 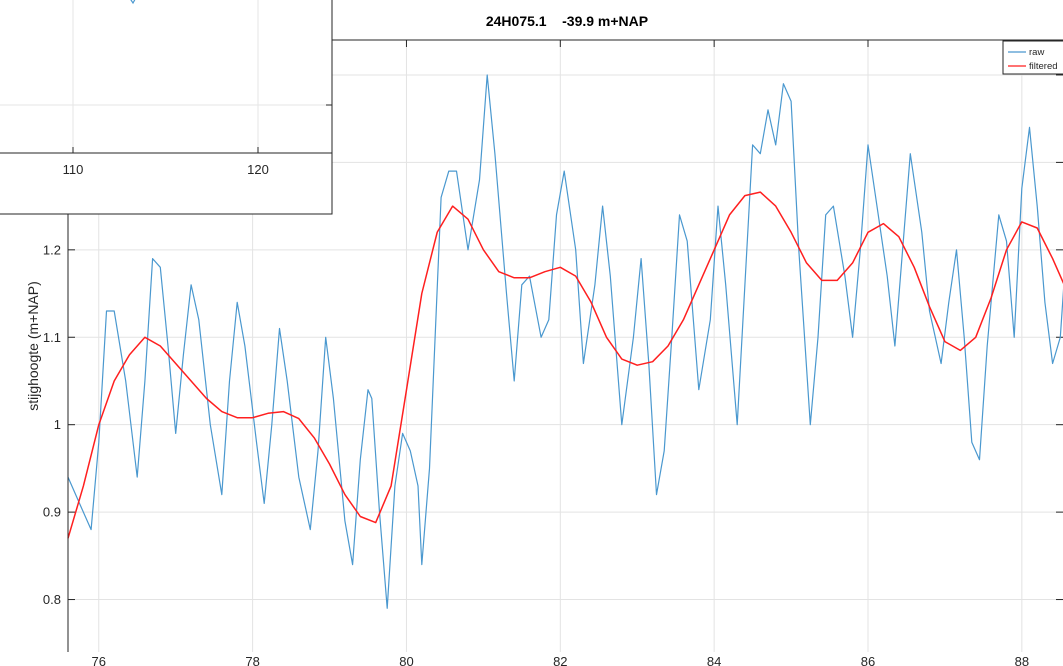 What do you see at coordinates (73, 169) in the screenshot?
I see `inset-tick-label-110: 110` at bounding box center [73, 169].